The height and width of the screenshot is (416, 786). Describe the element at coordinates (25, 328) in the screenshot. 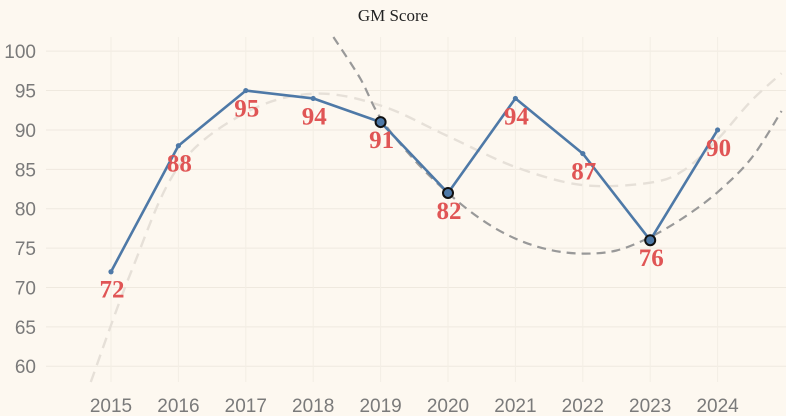

I see `y-tick-label: 65` at that location.